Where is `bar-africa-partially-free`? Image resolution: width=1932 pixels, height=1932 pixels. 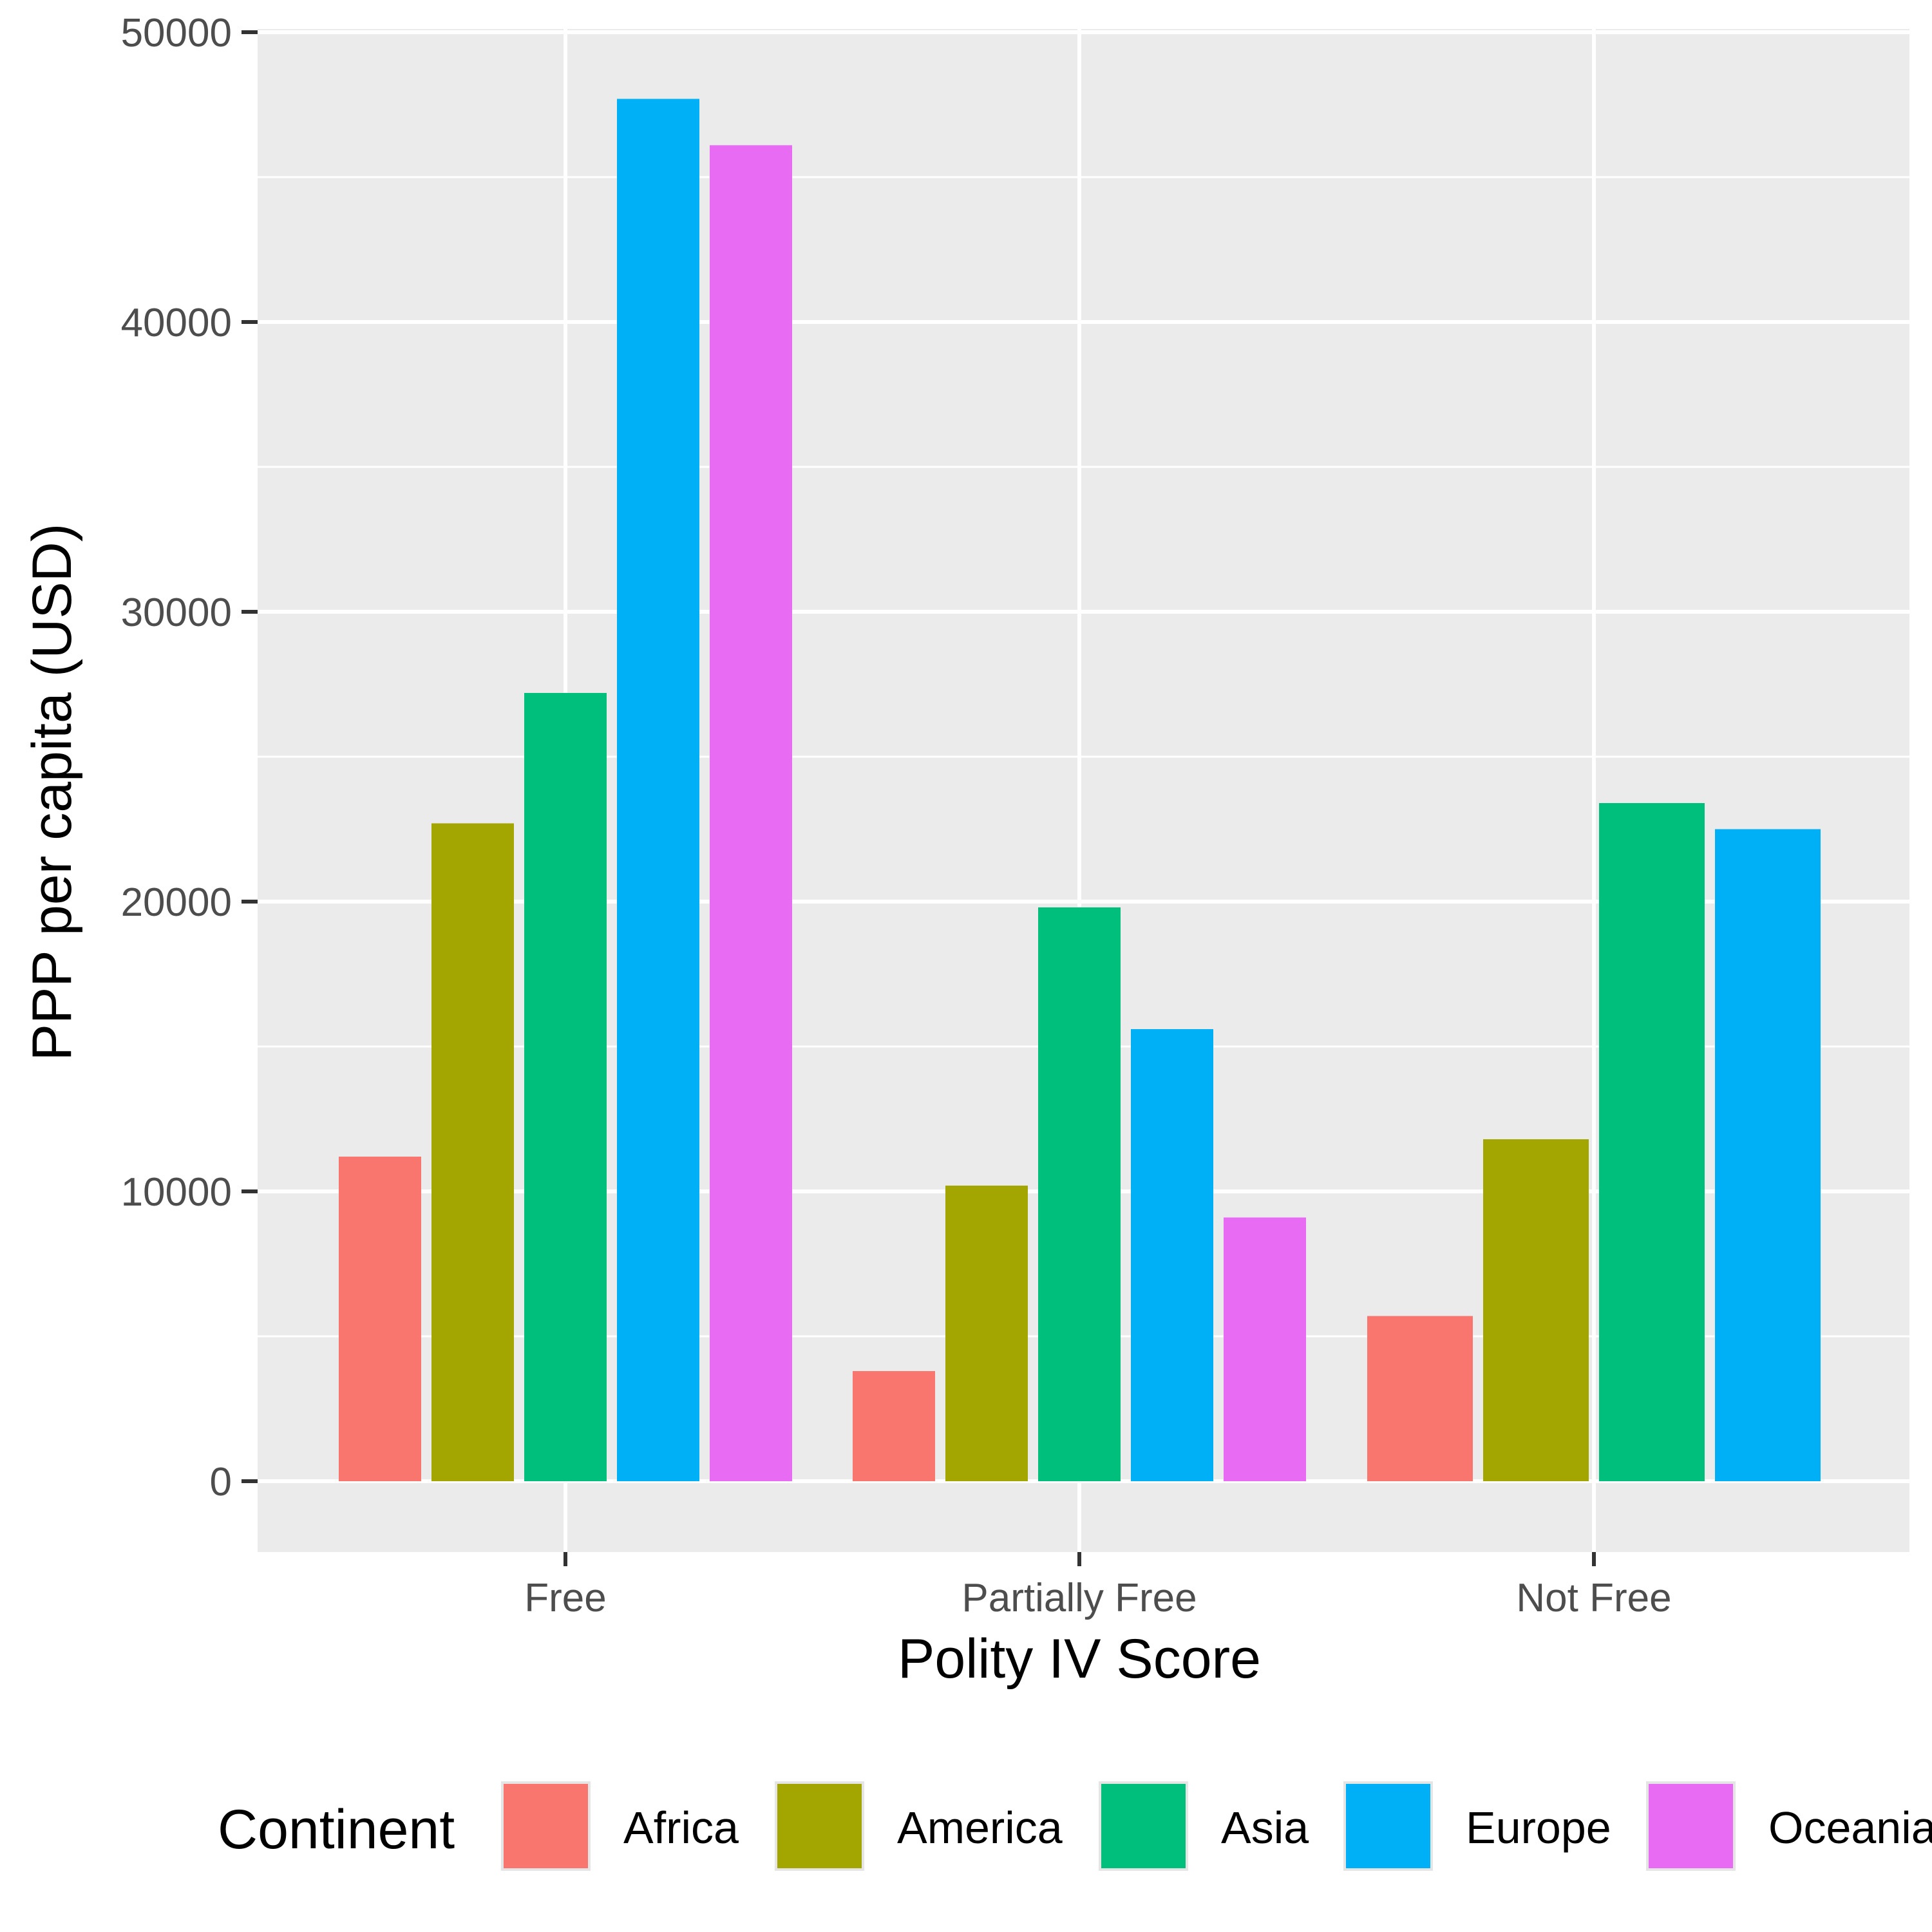 bar-africa-partially-free is located at coordinates (894, 1426).